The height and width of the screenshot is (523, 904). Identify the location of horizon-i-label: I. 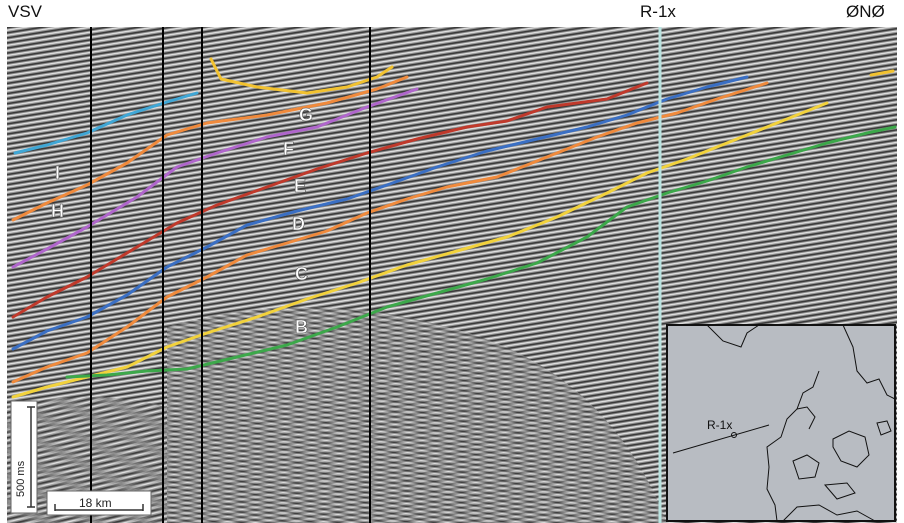
(57, 173).